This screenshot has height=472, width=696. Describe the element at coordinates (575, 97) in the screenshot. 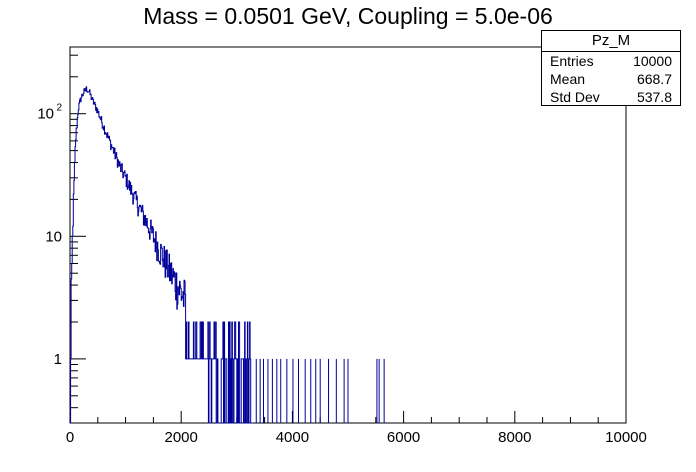

I see `stats-label: Std Dev` at that location.